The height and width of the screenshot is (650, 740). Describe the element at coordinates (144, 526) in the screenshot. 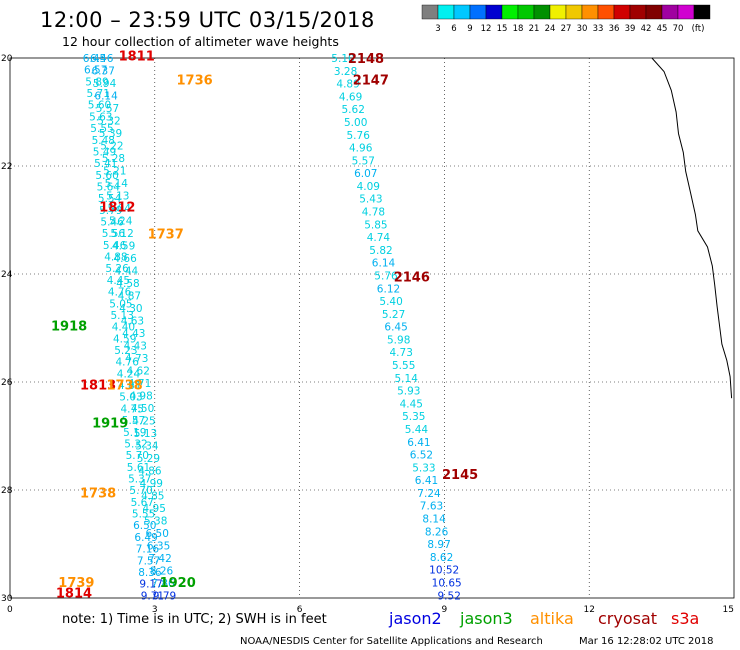

I see `swh-value: 6.50` at that location.